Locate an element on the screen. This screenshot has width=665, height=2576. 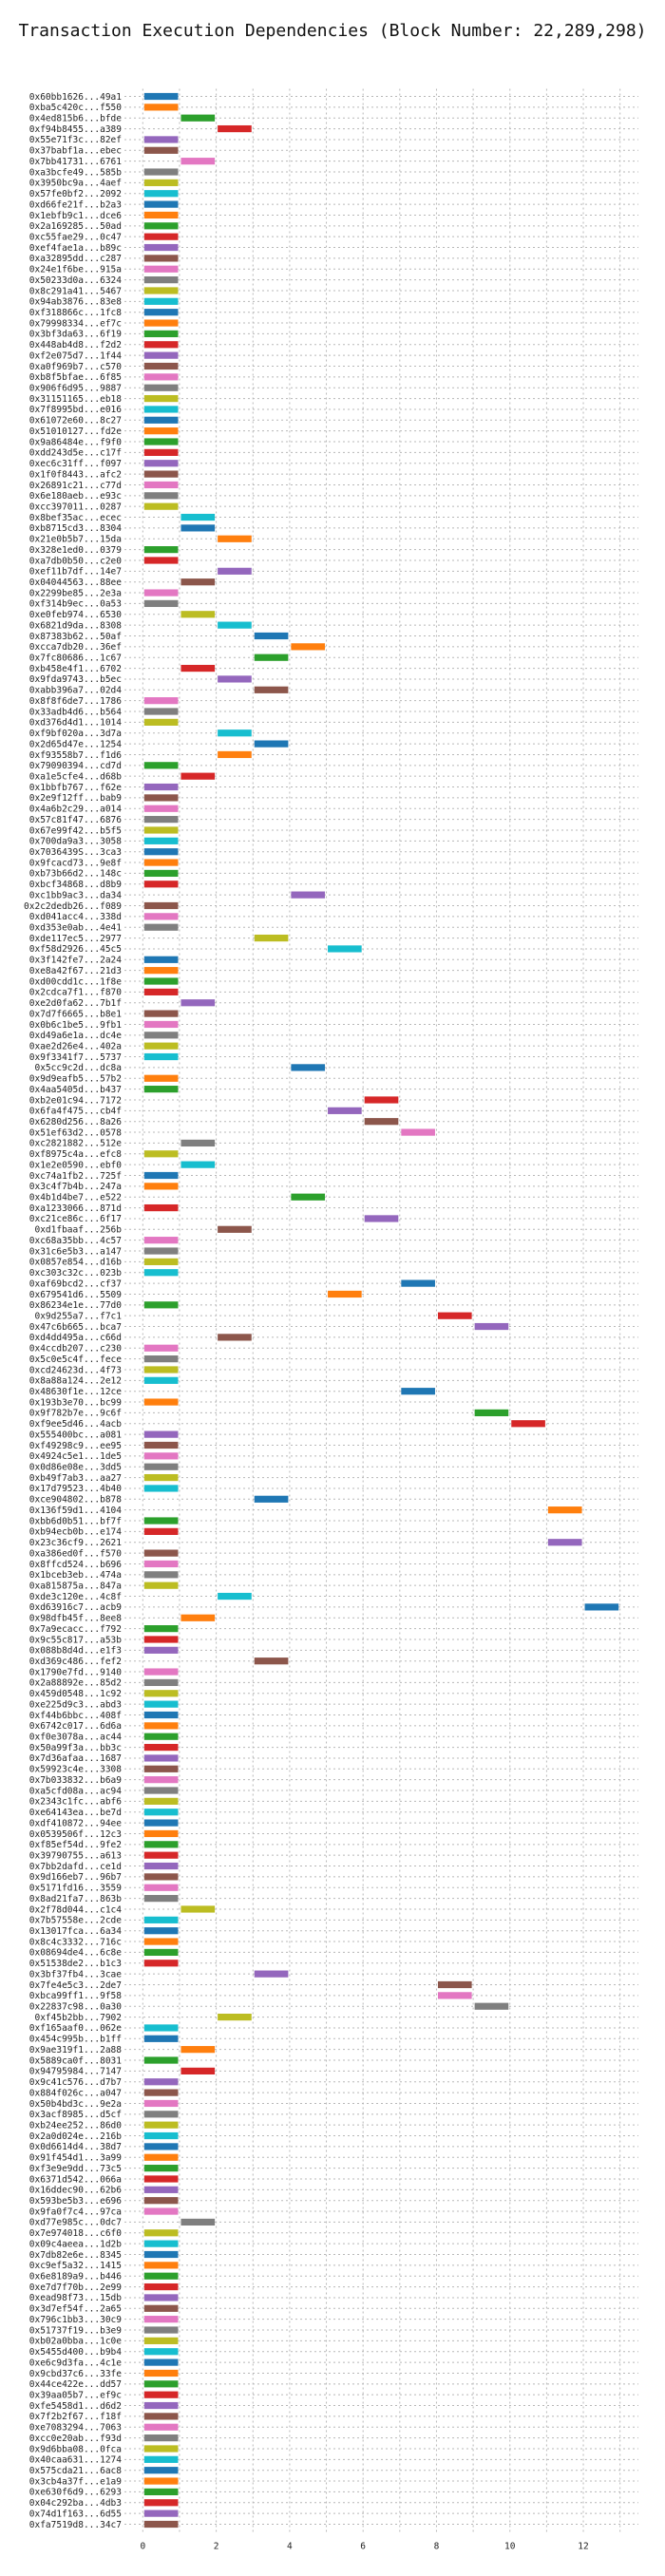
y-tick-label: 0x7f8995bd...e016 is located at coordinates (76, 410).